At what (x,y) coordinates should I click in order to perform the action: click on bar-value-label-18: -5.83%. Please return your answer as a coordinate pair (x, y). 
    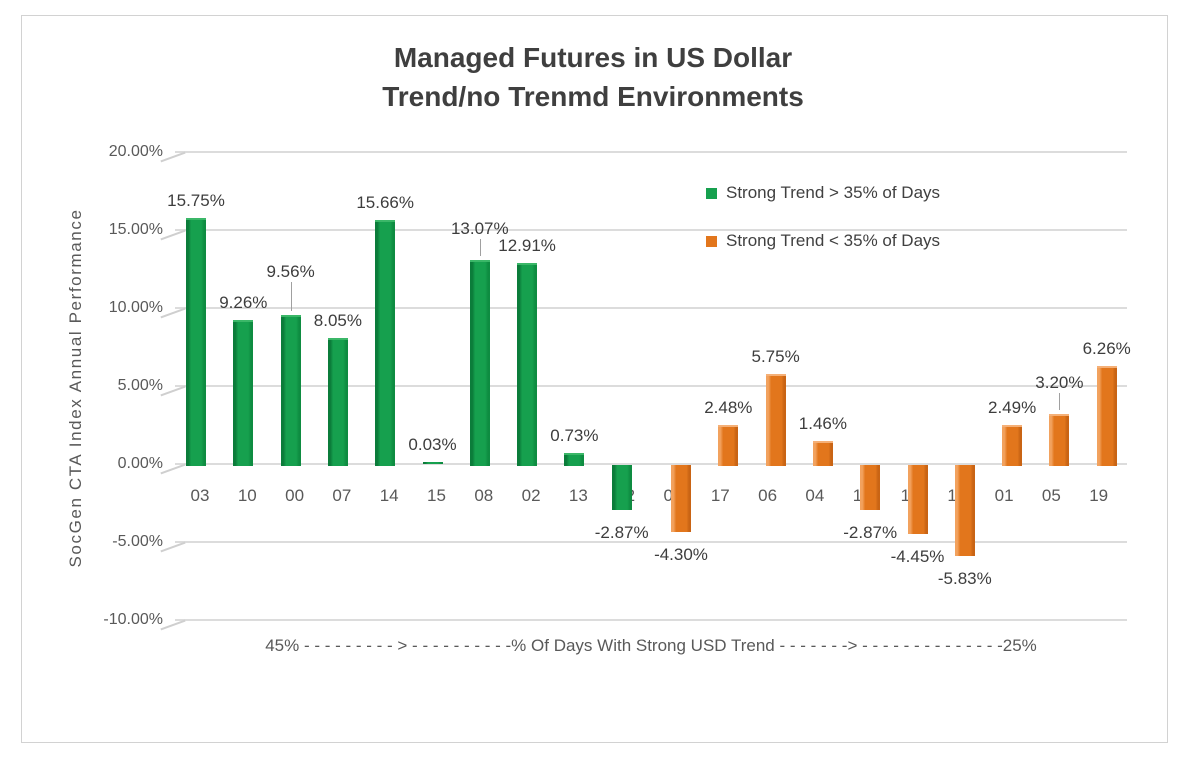
    Looking at the image, I should click on (964, 578).